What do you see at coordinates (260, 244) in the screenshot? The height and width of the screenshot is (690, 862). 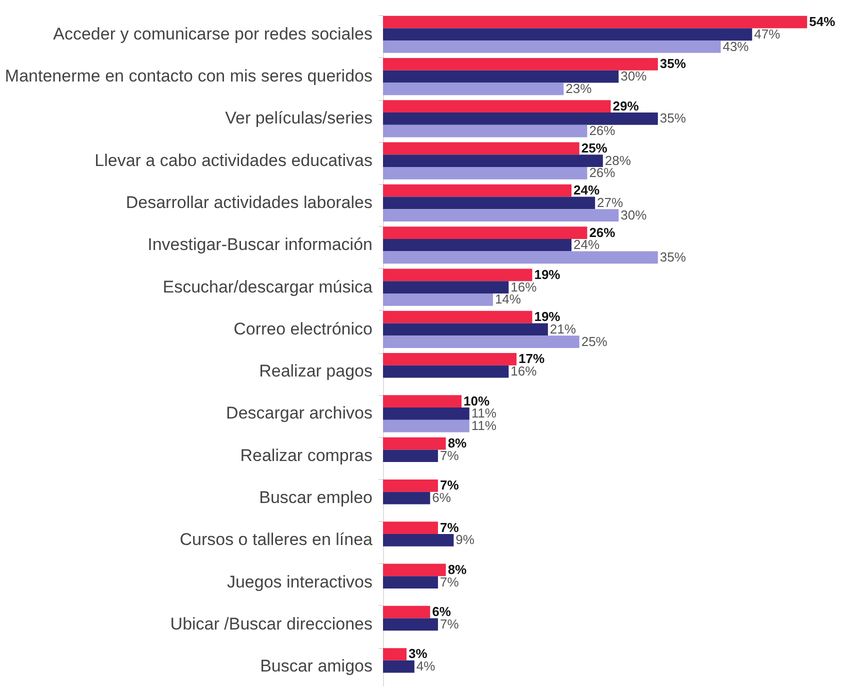 I see `y-tick-label: Investigar-Buscar información` at bounding box center [260, 244].